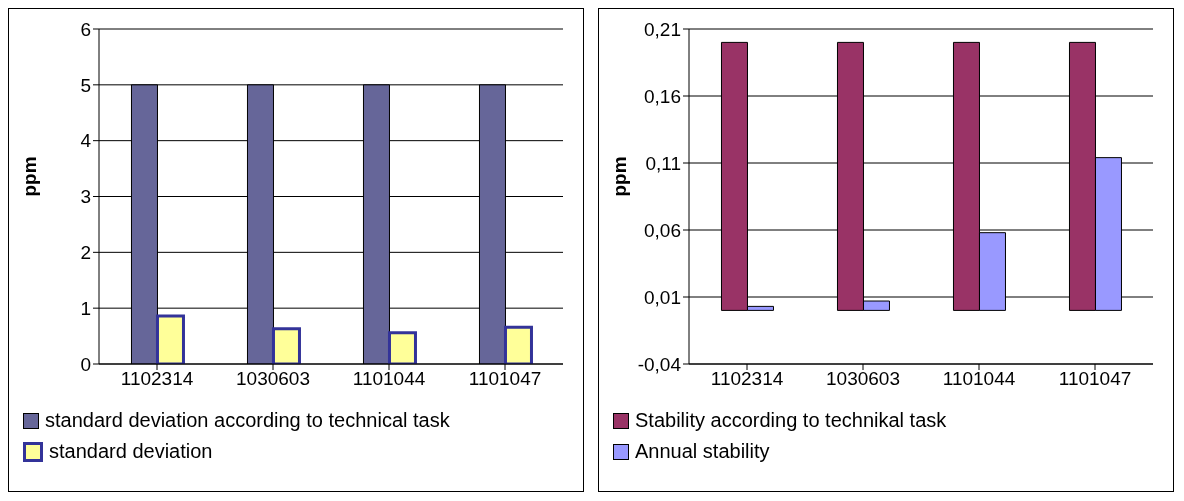 This screenshot has width=1184, height=501. What do you see at coordinates (662, 29) in the screenshot?
I see `y-tick-label: 0,21` at bounding box center [662, 29].